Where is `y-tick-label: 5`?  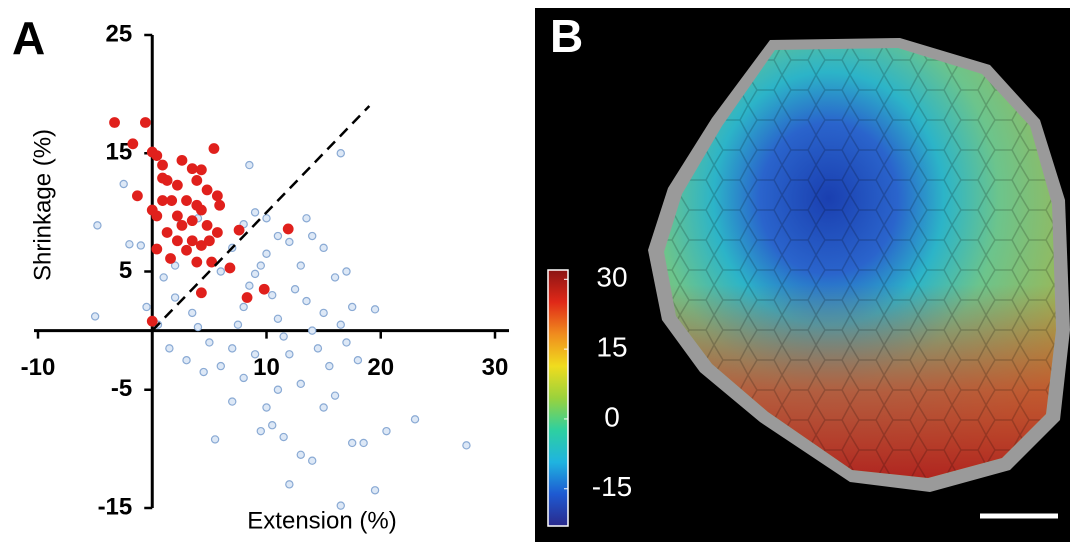
y-tick-label: 5 is located at coordinates (125, 270).